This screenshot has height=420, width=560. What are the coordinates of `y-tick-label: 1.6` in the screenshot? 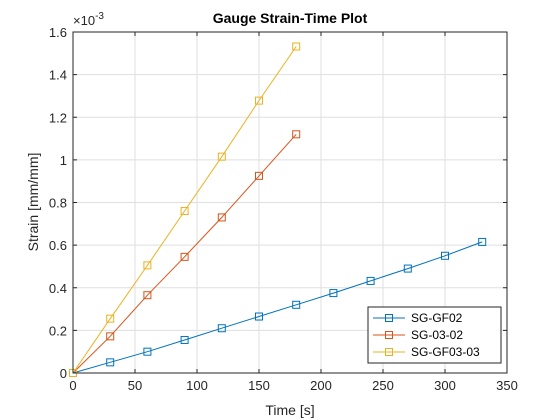 It's located at (58, 32).